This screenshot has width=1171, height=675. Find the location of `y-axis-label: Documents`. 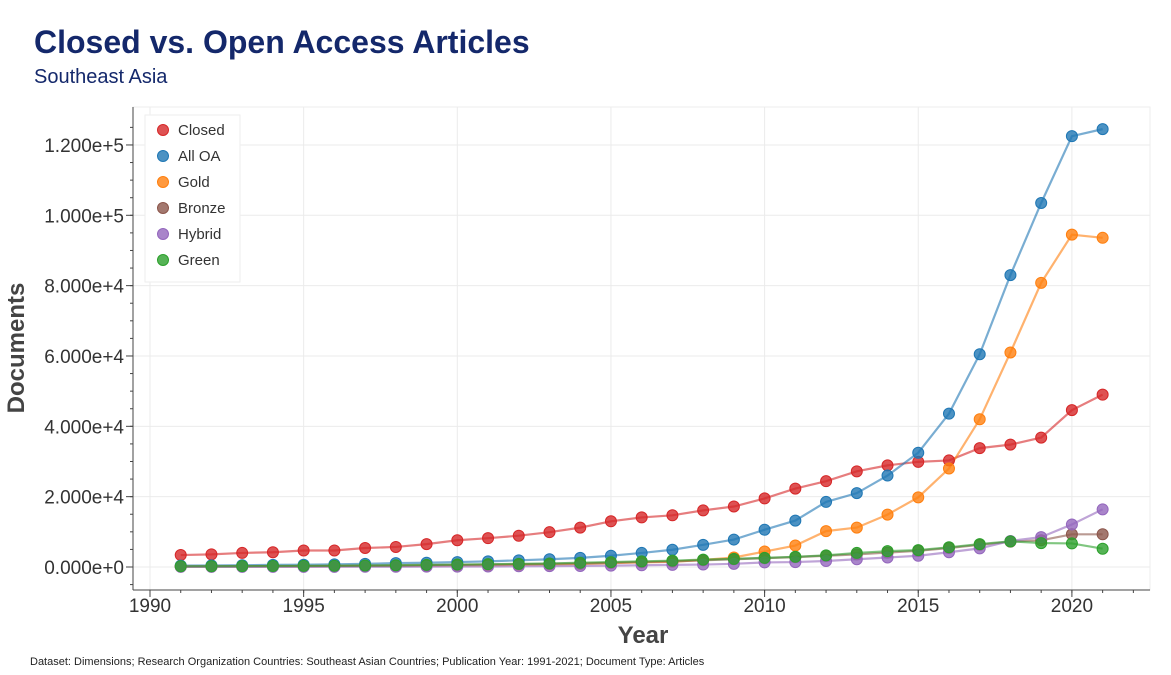

y-axis-label: Documents is located at coordinates (16, 348).